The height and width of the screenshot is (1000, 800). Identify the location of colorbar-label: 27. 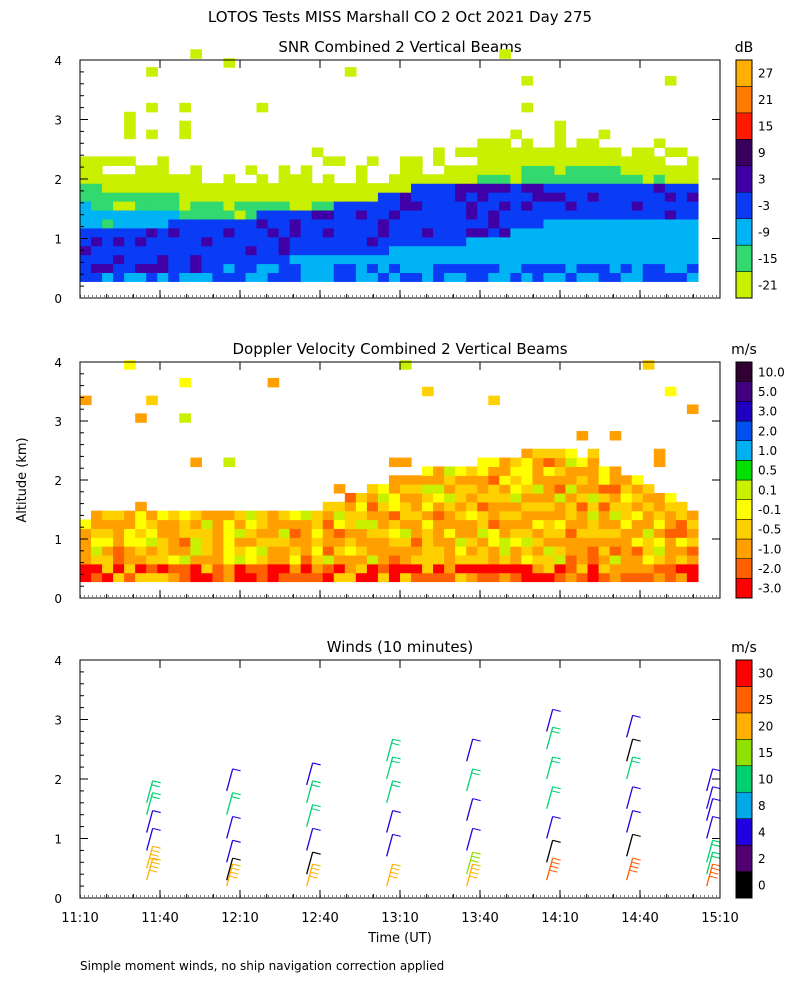
(765, 74).